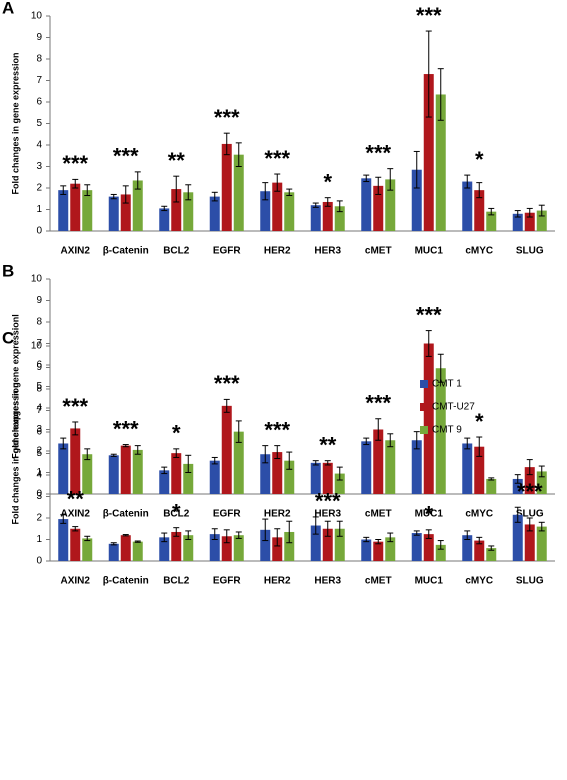  Describe the element at coordinates (39, 561) in the screenshot. I see `y-tick-label: 0` at that location.